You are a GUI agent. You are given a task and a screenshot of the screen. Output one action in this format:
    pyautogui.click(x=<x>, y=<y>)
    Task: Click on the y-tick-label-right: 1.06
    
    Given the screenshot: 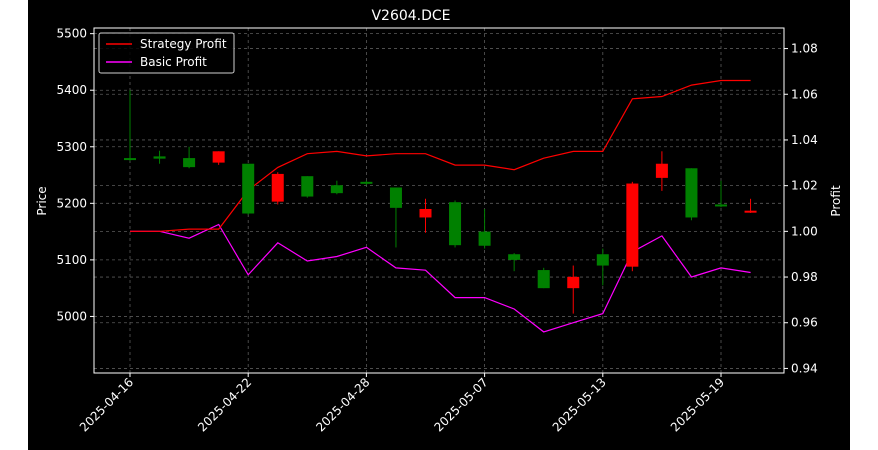 What is the action you would take?
    pyautogui.click(x=804, y=94)
    